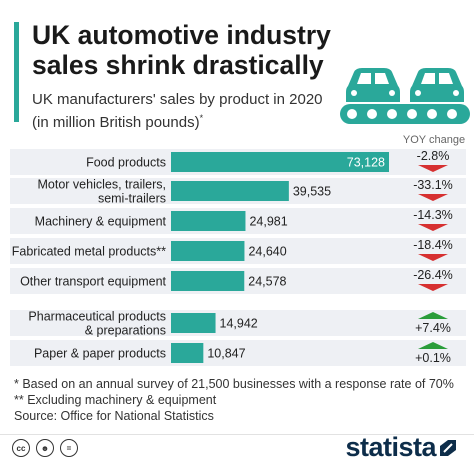 The width and height of the screenshot is (474, 474). I want to click on value-label: 24,578, so click(267, 282).